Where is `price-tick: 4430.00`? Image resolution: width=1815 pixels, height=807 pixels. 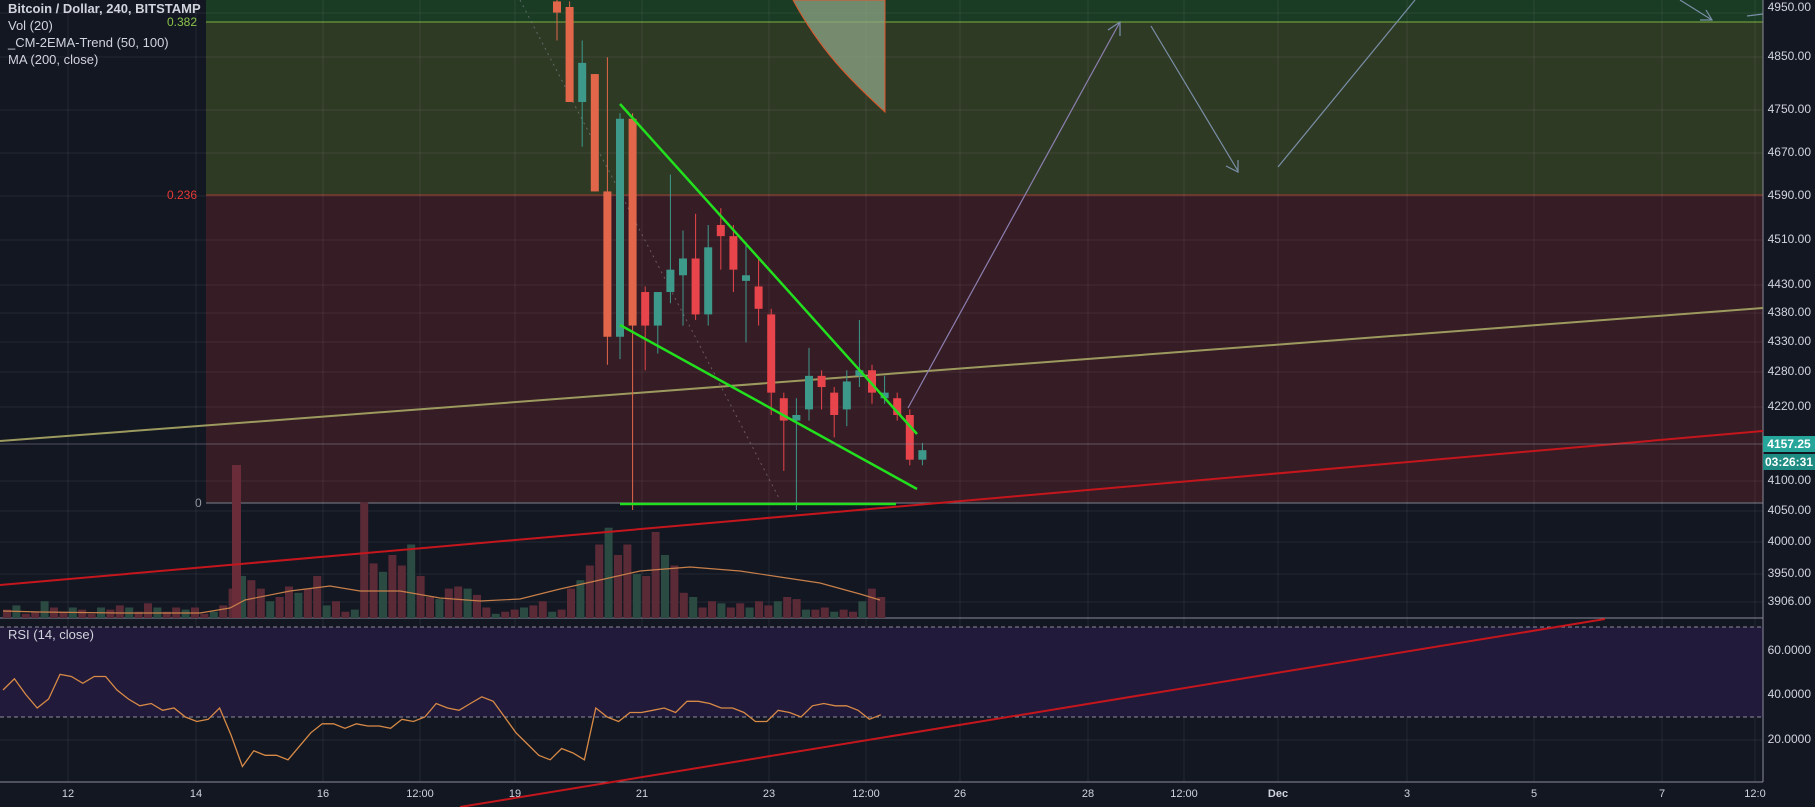 price-tick: 4430.00 is located at coordinates (1789, 284).